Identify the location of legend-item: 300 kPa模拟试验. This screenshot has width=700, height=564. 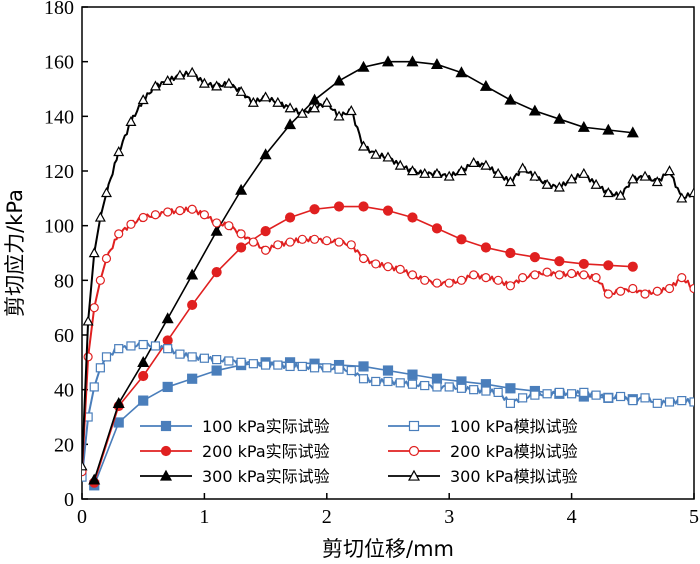
(483, 476).